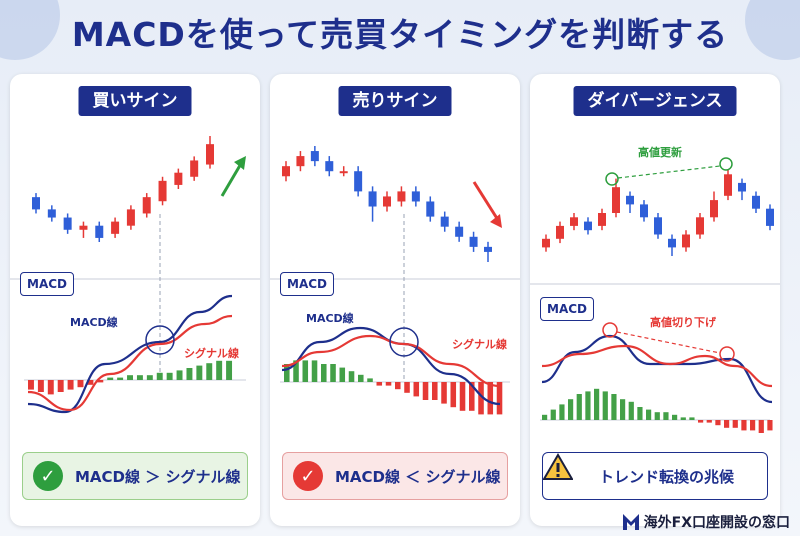 The image size is (800, 536). What do you see at coordinates (727, 354) in the screenshot?
I see `macd-high-circle` at bounding box center [727, 354].